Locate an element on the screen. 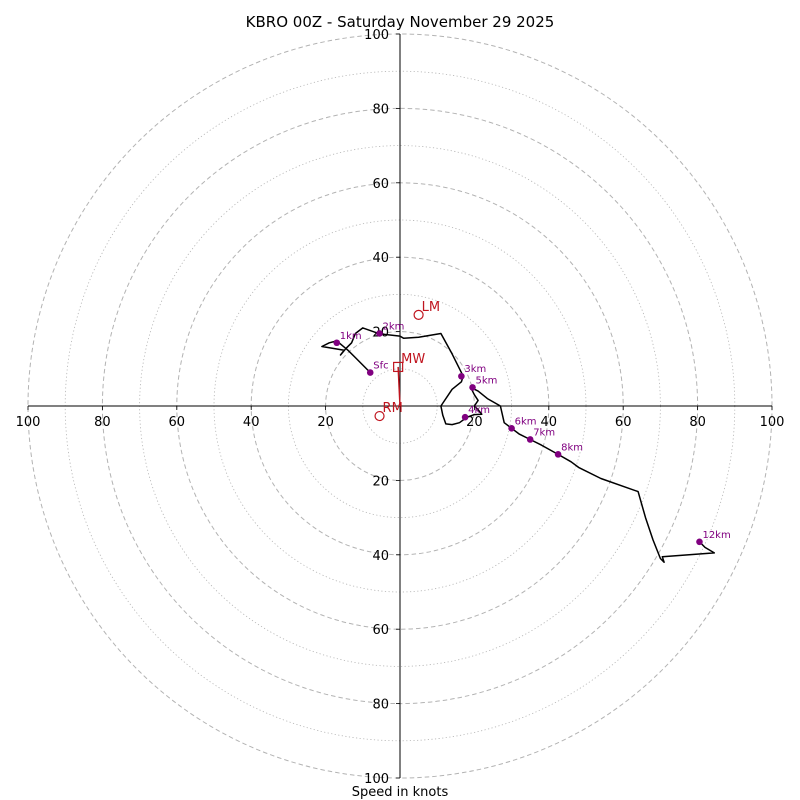 The image size is (800, 800). hodograph-trace is located at coordinates (518, 445).